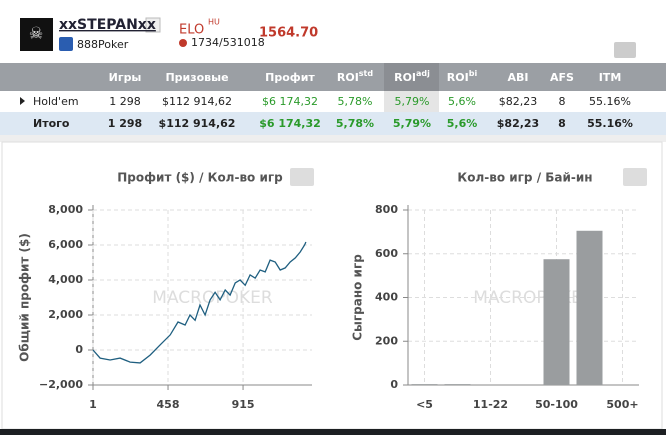  What do you see at coordinates (622, 404) in the screenshot?
I see `x-tick-label: 500+` at bounding box center [622, 404].